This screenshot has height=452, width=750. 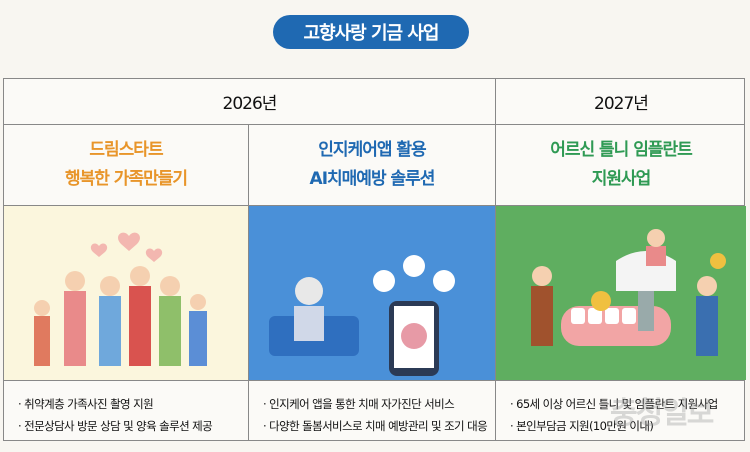 I want to click on bullet-item: · 다양한 돌봄서비스로 치매 예방관리 및 조기 대응, so click(x=375, y=426).